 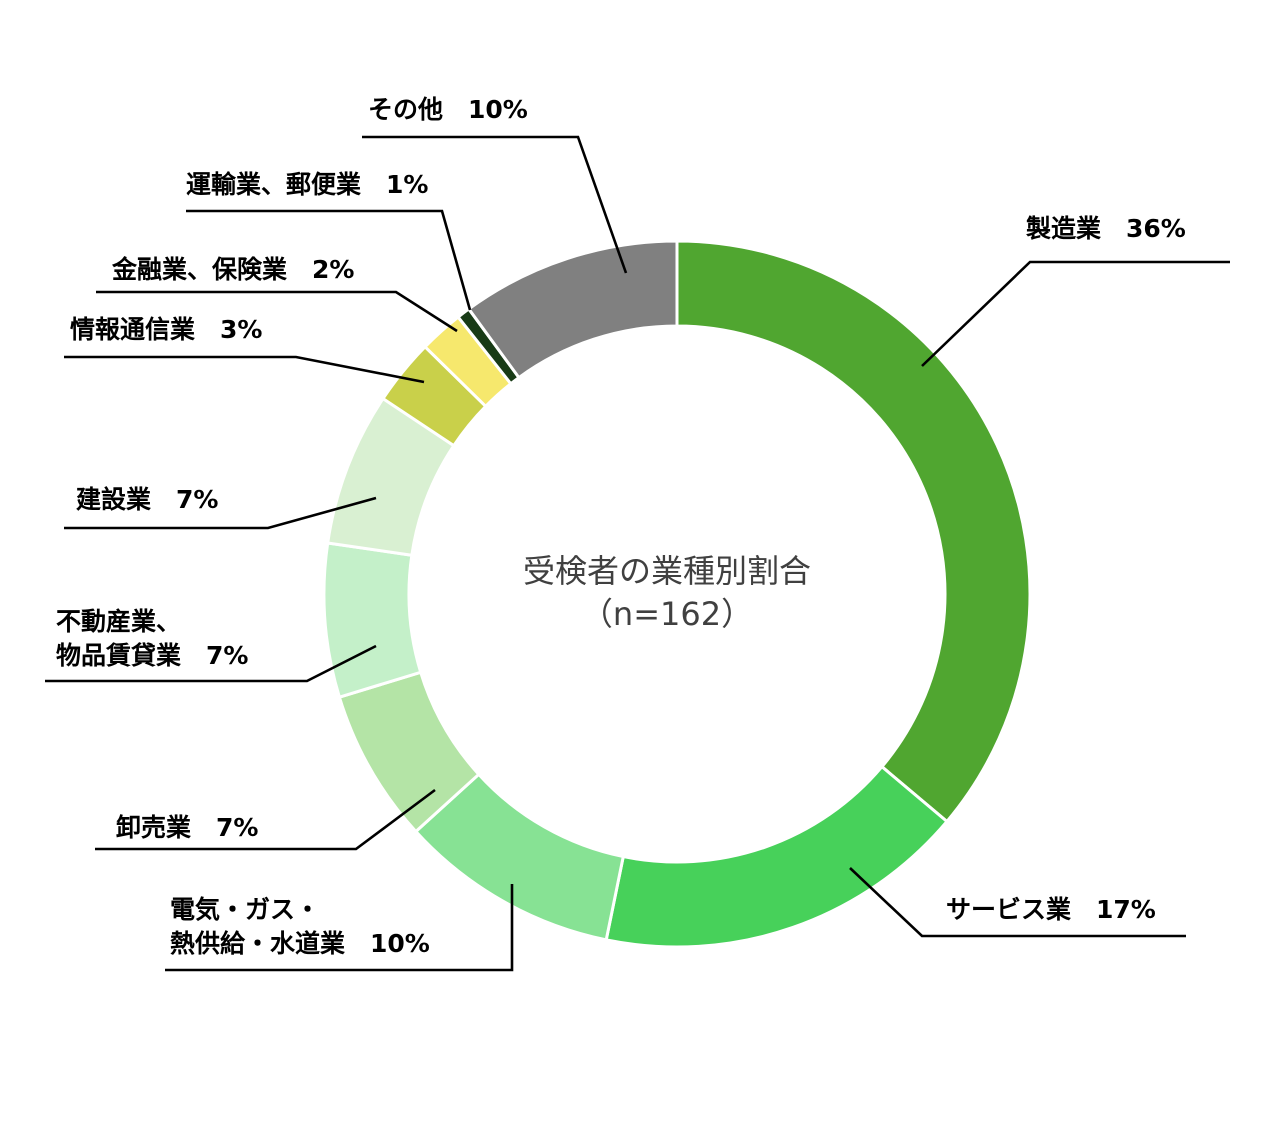 I want to click on slice-label-3-line-1: 電気・ガス・, so click(x=245, y=909).